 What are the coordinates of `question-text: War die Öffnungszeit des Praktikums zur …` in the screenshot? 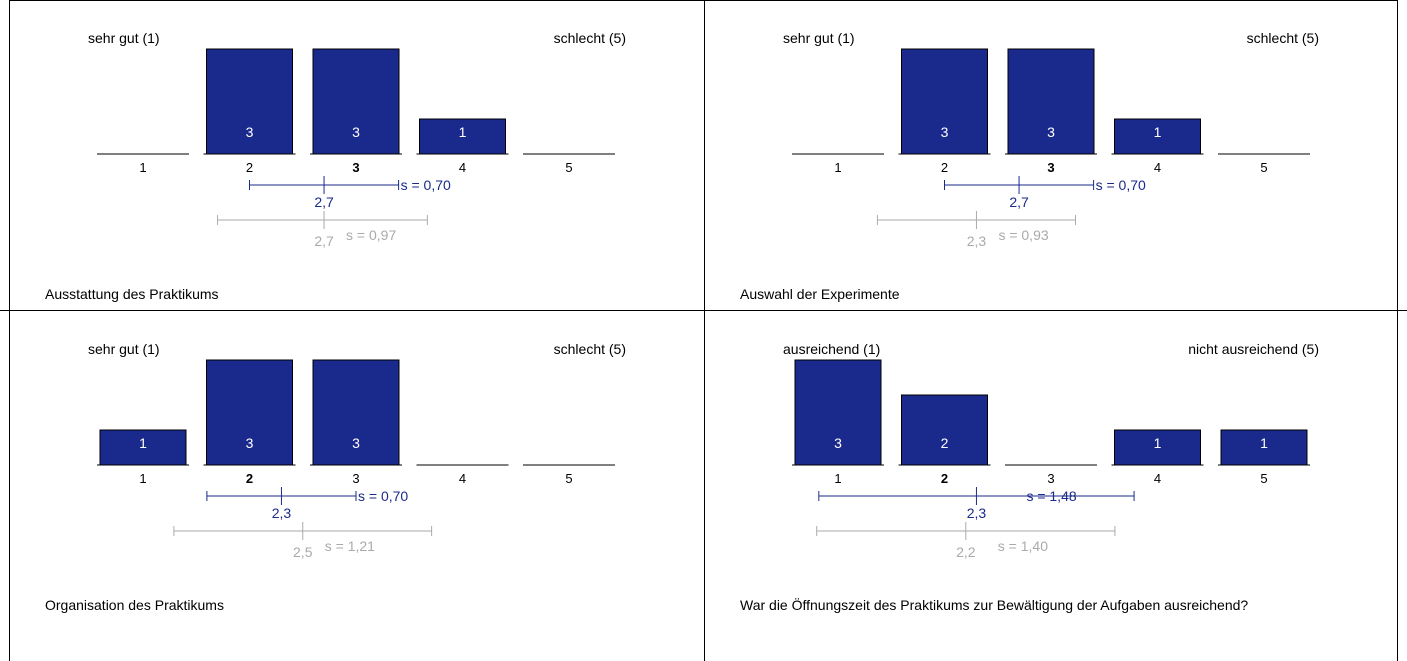 It's located at (994, 605).